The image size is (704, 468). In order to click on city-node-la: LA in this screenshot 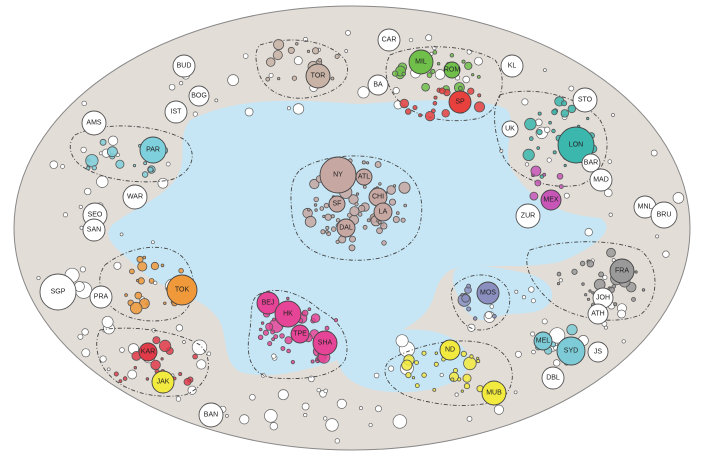, I will do `click(383, 212)`.